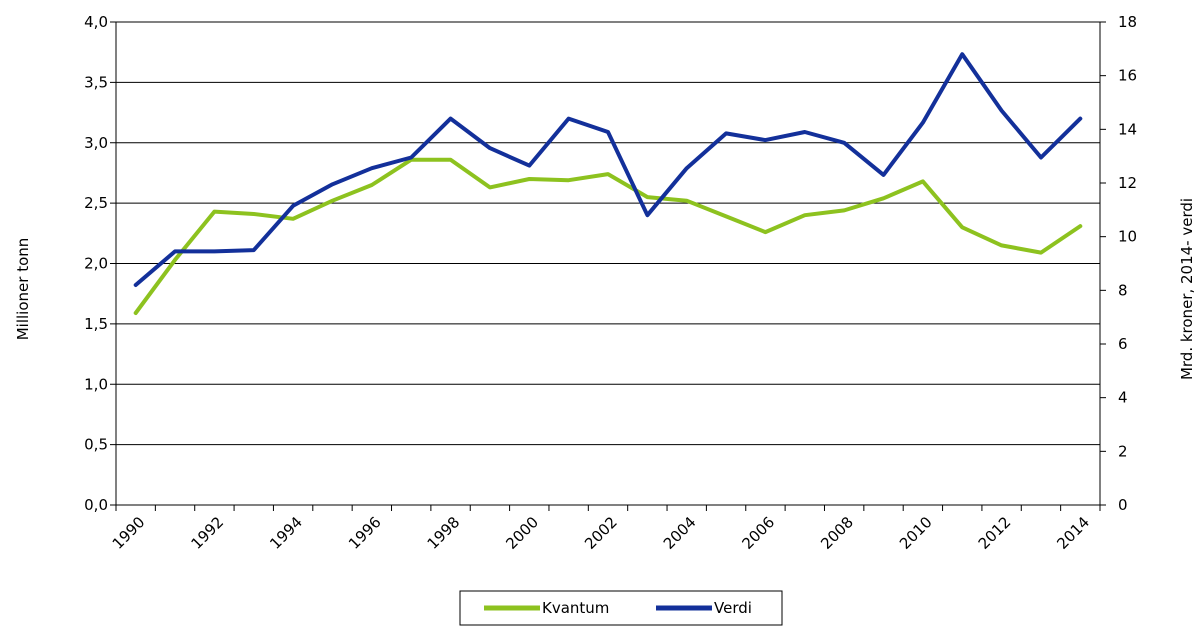 This screenshot has height=626, width=1204. What do you see at coordinates (96, 324) in the screenshot?
I see `y-tick-label: 1,5` at bounding box center [96, 324].